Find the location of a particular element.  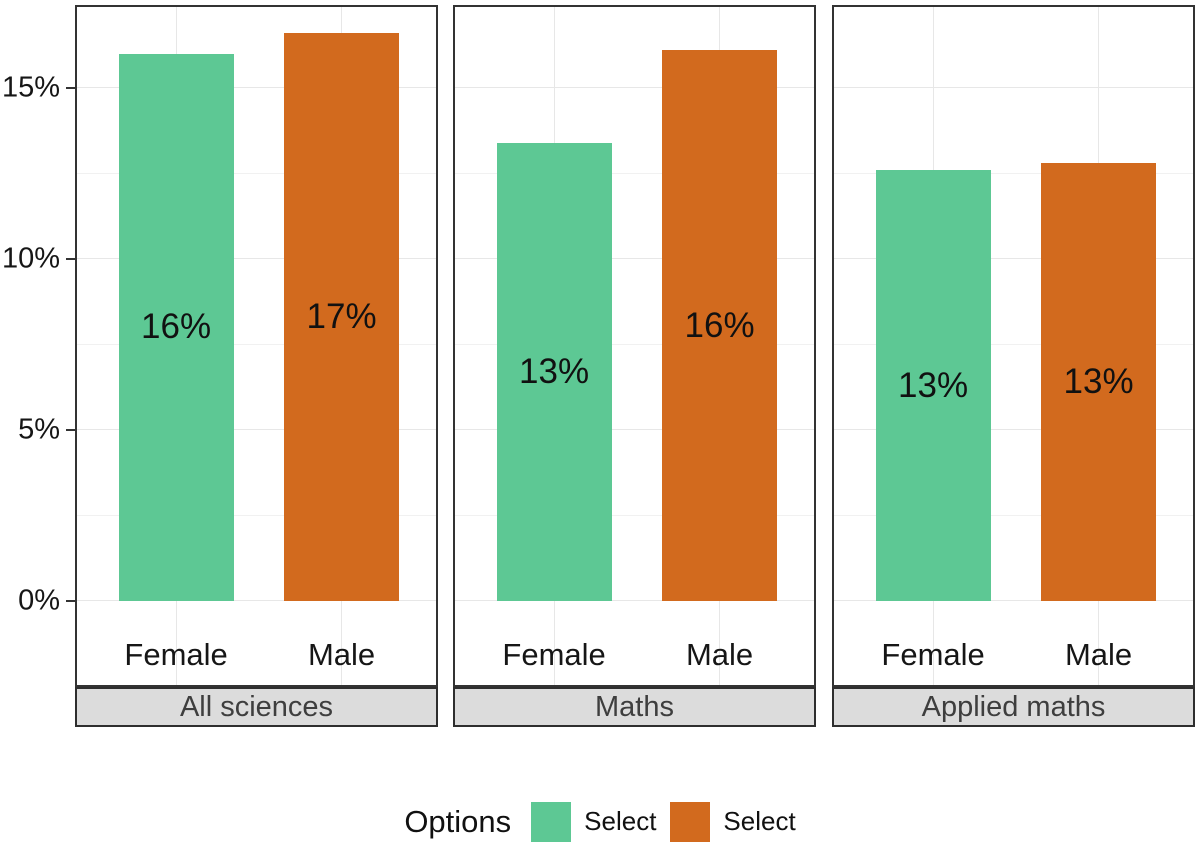

facet-strip-label: All sciences is located at coordinates (256, 706).